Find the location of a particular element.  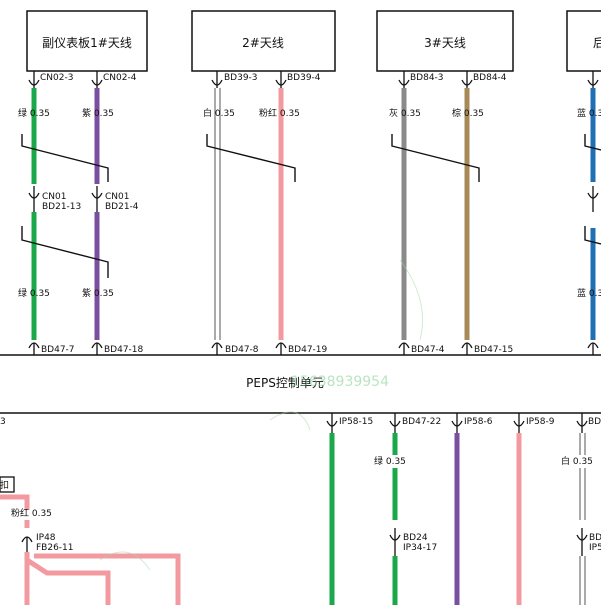

pin-label: BD47-15 is located at coordinates (493, 350).